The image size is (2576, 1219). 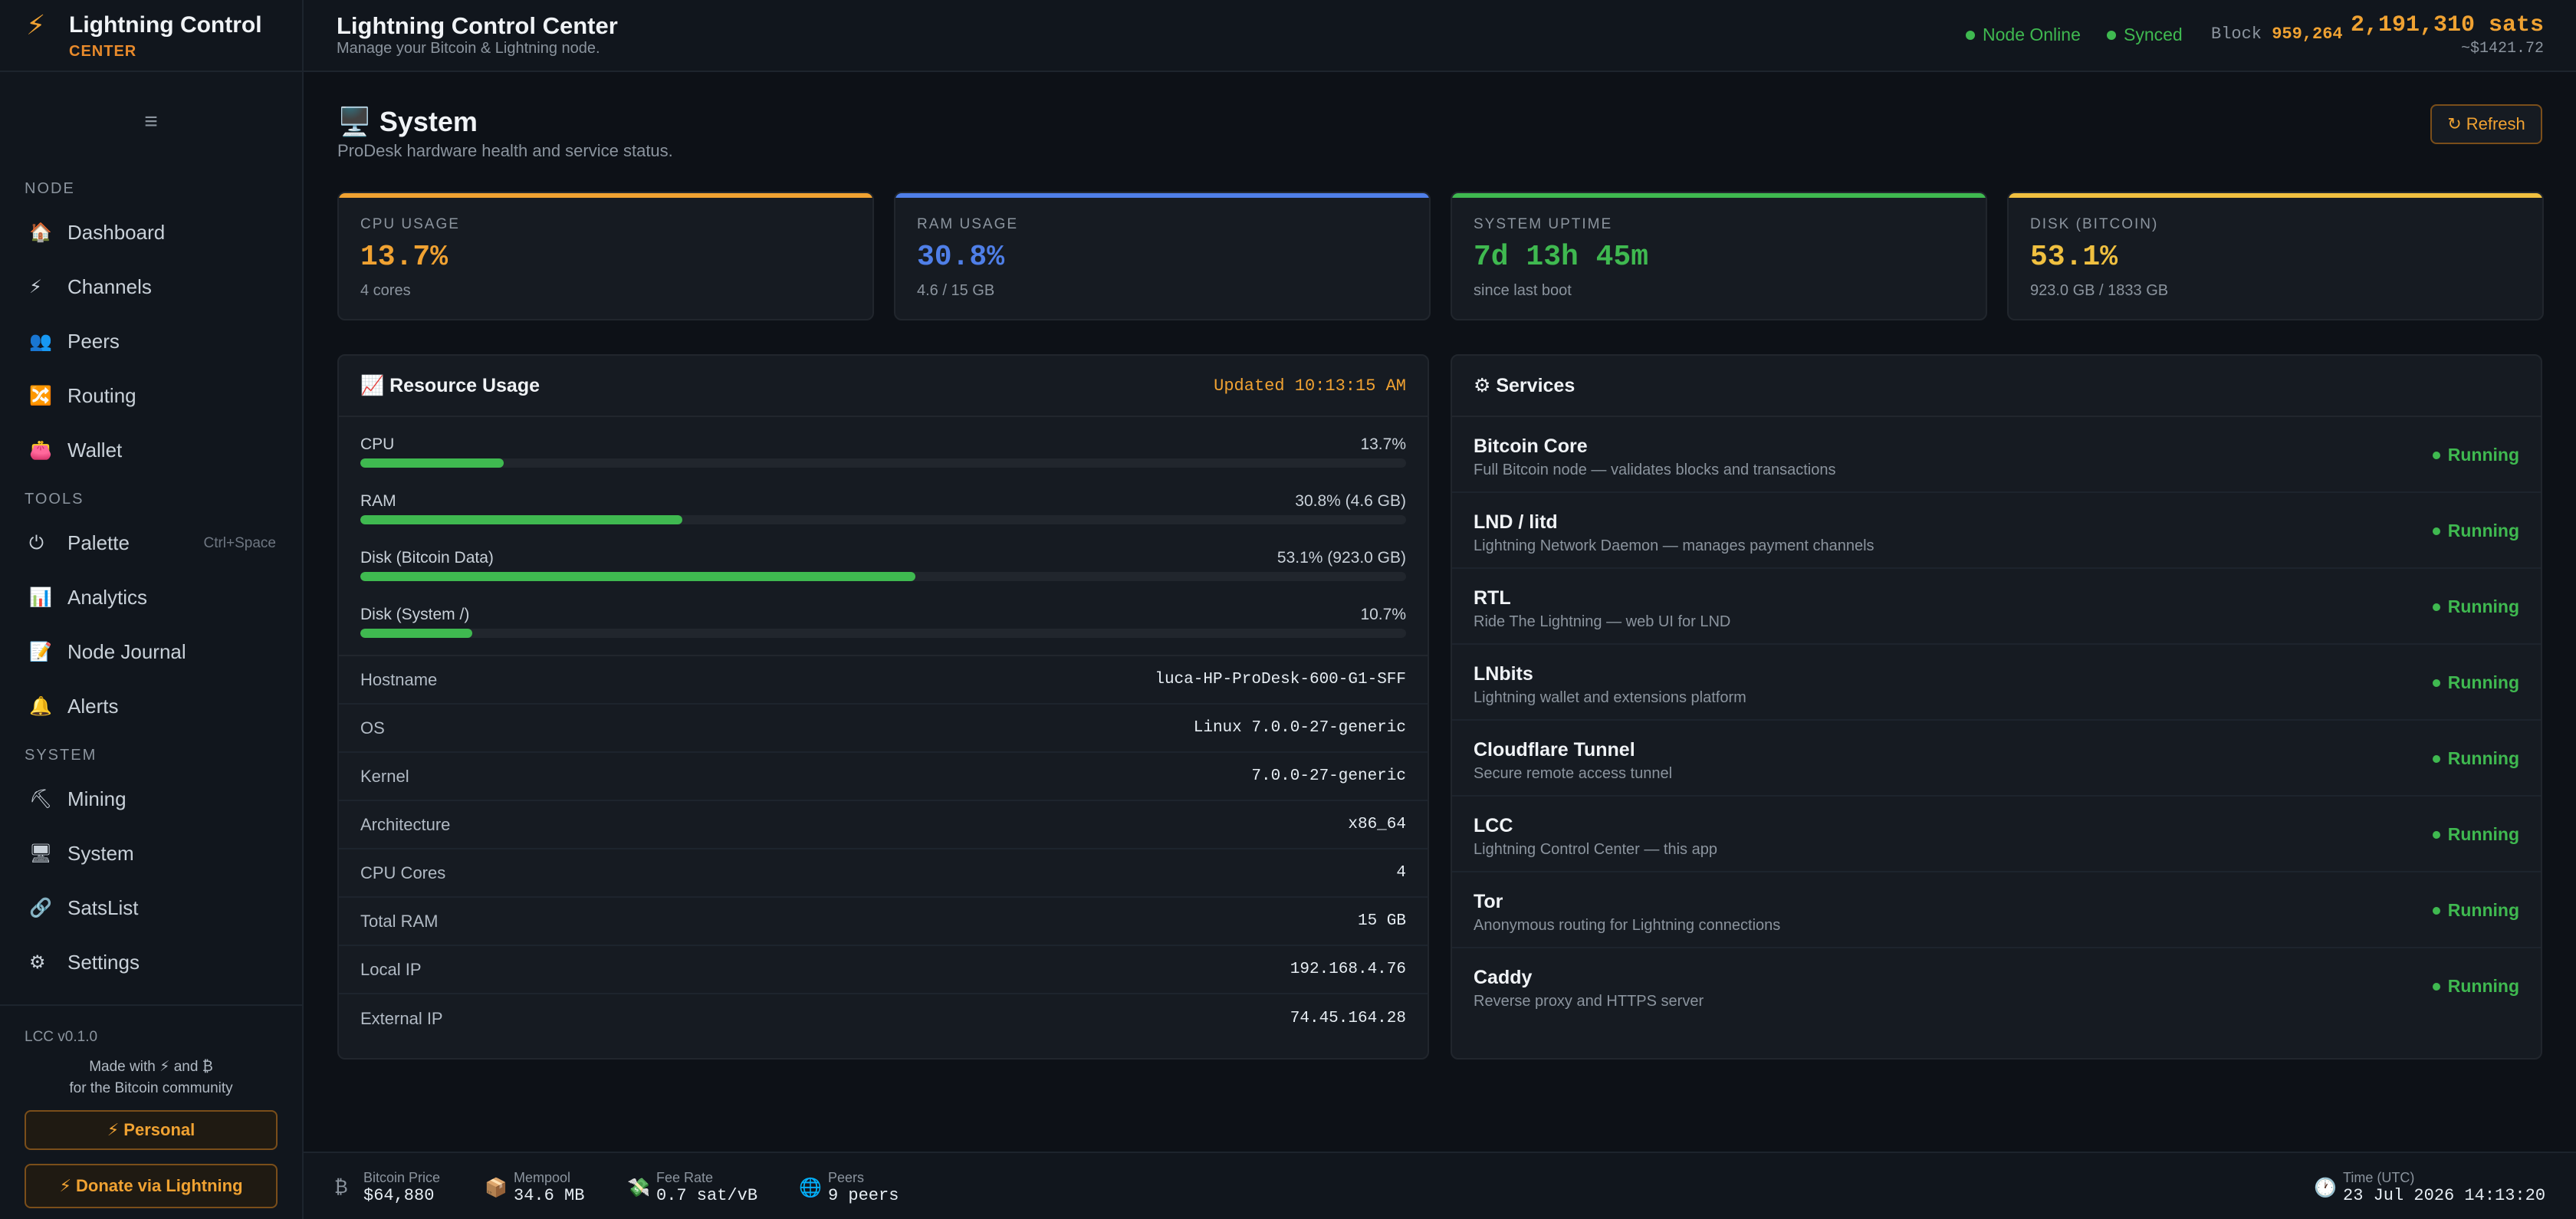 What do you see at coordinates (1555, 750) in the screenshot?
I see `service-name: Cloudflare Tunnel` at bounding box center [1555, 750].